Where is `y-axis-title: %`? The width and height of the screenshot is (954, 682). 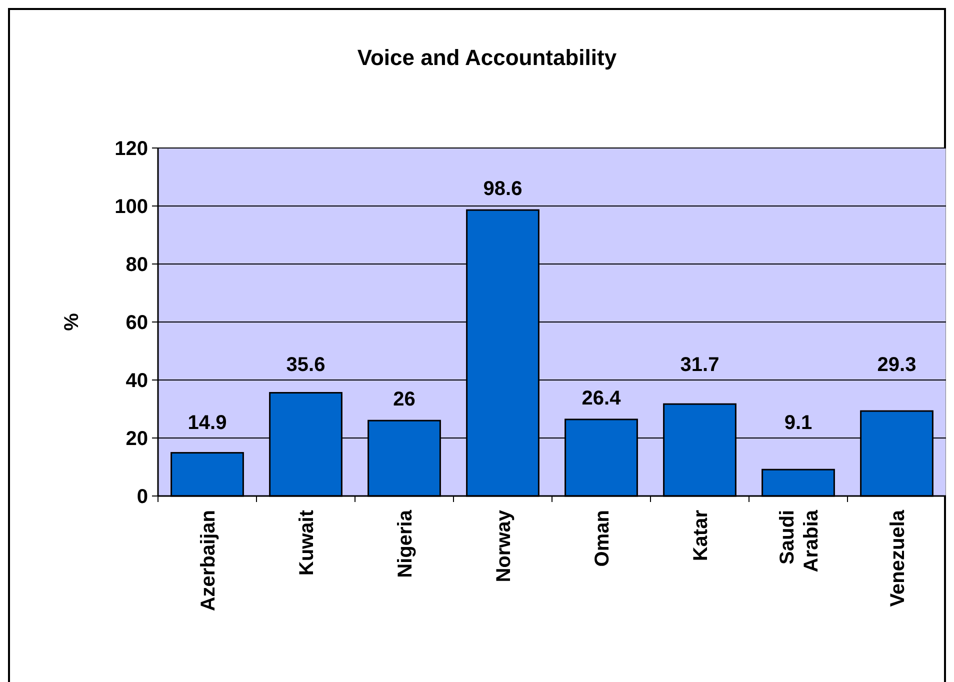
y-axis-title: % is located at coordinates (72, 321).